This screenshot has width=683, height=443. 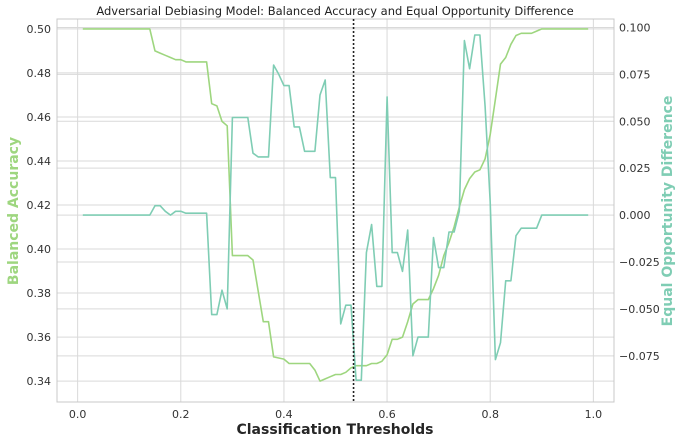 I want to click on y-left-tick-label: 0.42, so click(x=39, y=205).